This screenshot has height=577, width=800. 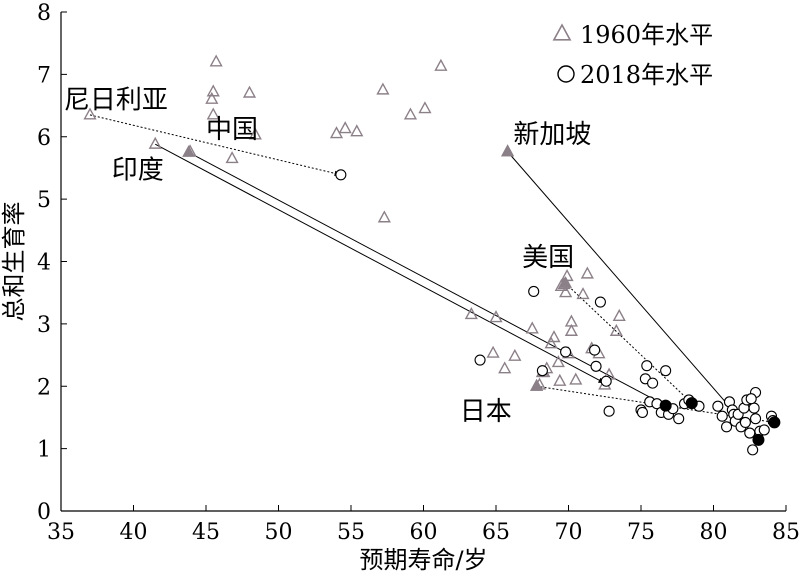 What do you see at coordinates (569, 532) in the screenshot?
I see `x-tick-label: 70` at bounding box center [569, 532].